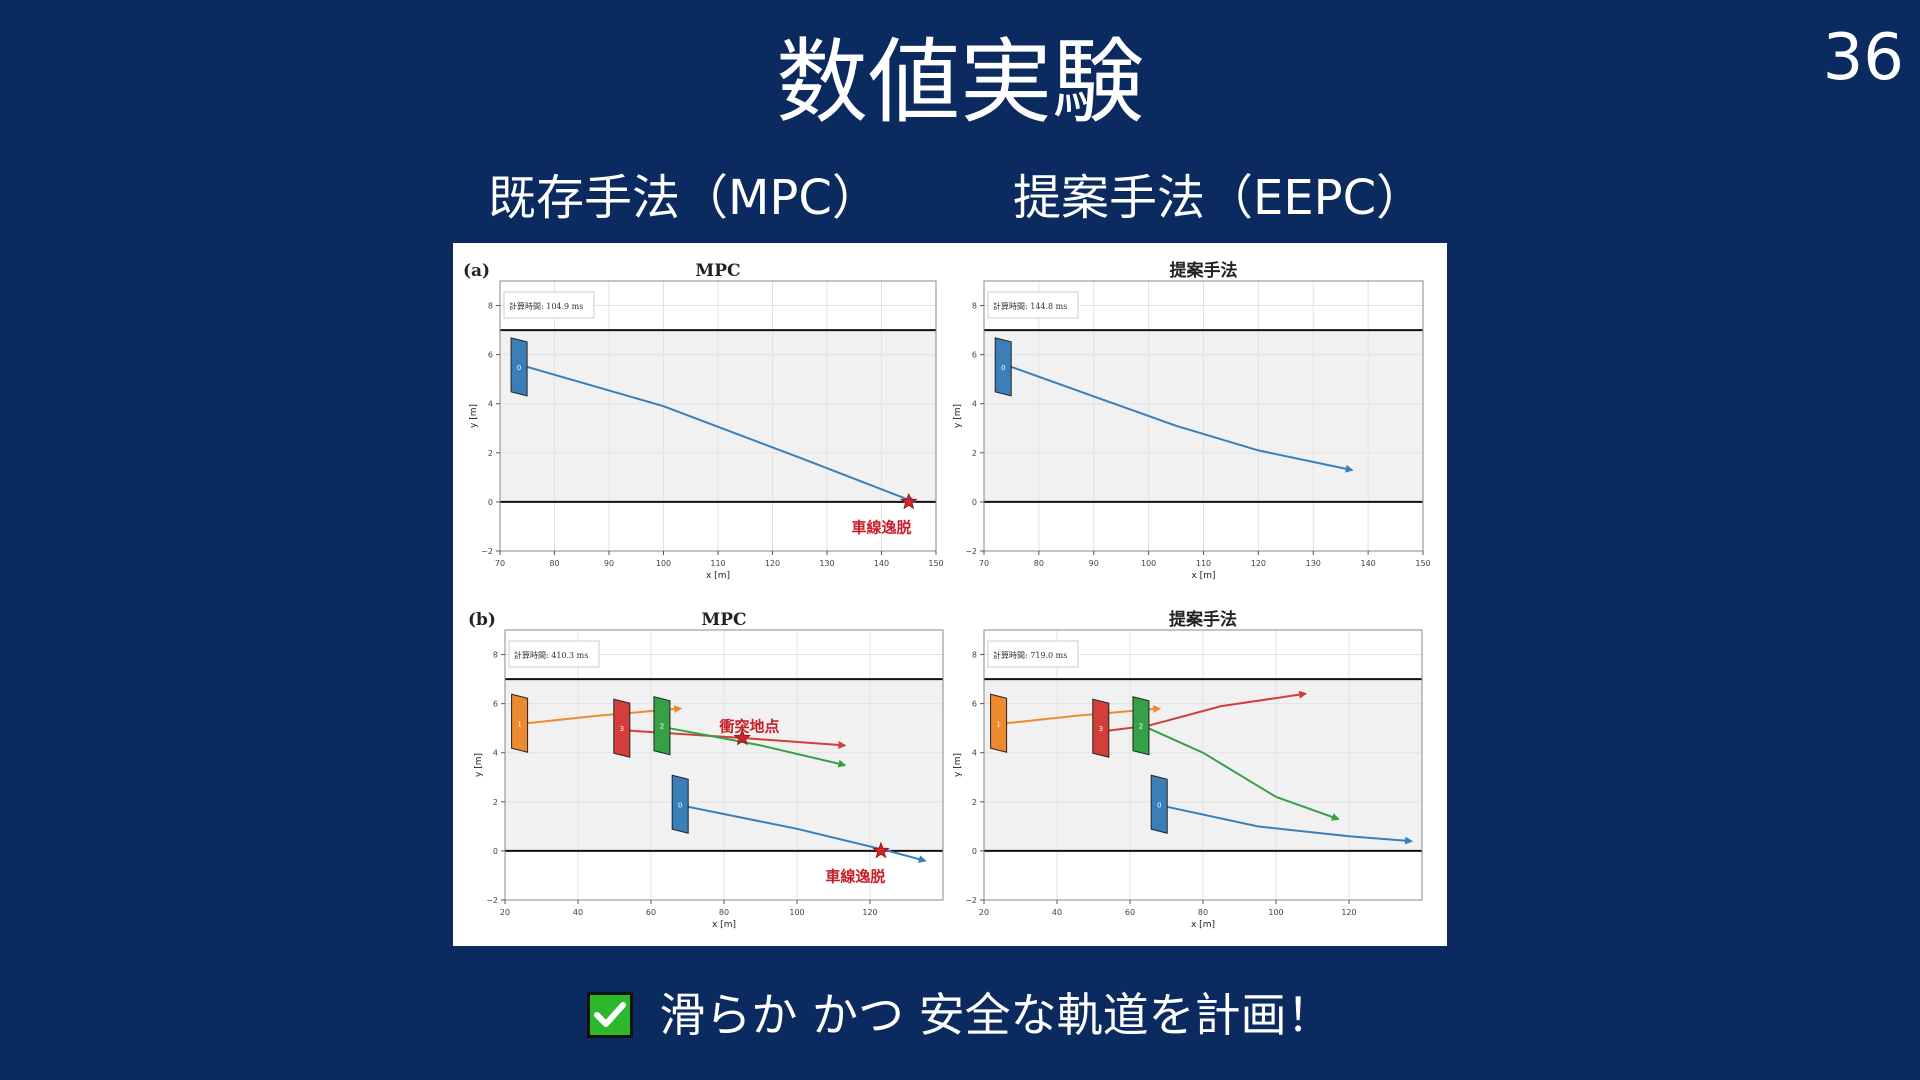 The height and width of the screenshot is (1080, 1920). What do you see at coordinates (1367, 563) in the screenshot?
I see `x-tick-label: 140` at bounding box center [1367, 563].